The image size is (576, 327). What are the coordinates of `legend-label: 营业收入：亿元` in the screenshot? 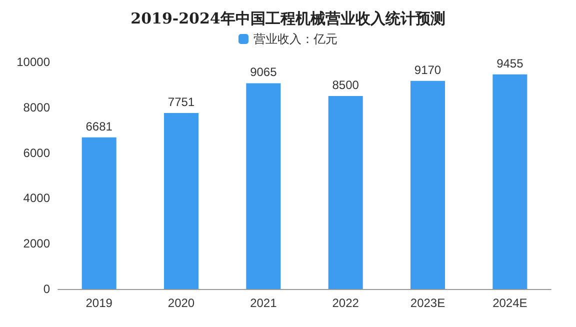 It's located at (296, 39).